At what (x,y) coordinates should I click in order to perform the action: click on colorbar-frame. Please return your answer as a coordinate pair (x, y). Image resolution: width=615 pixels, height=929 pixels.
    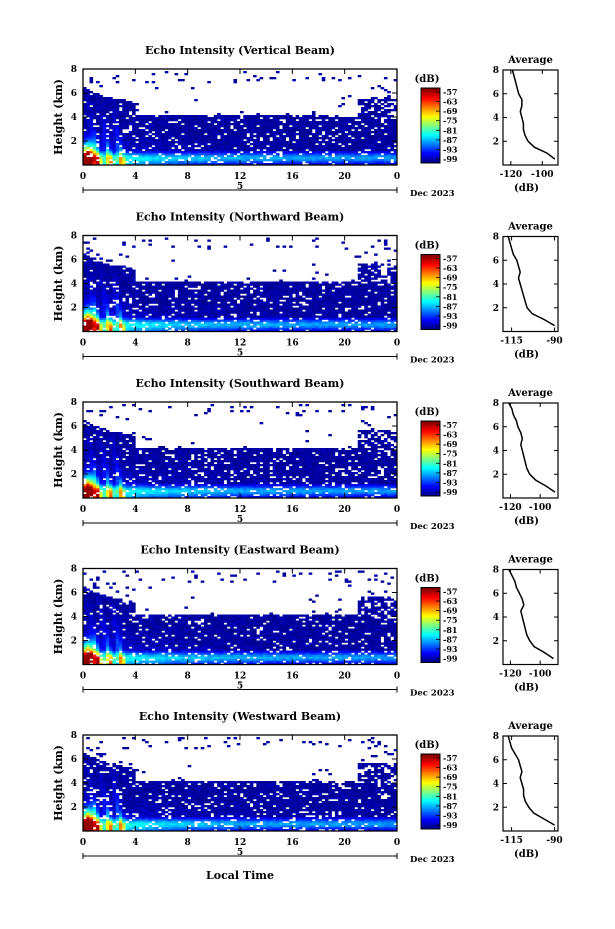
    Looking at the image, I should click on (430, 625).